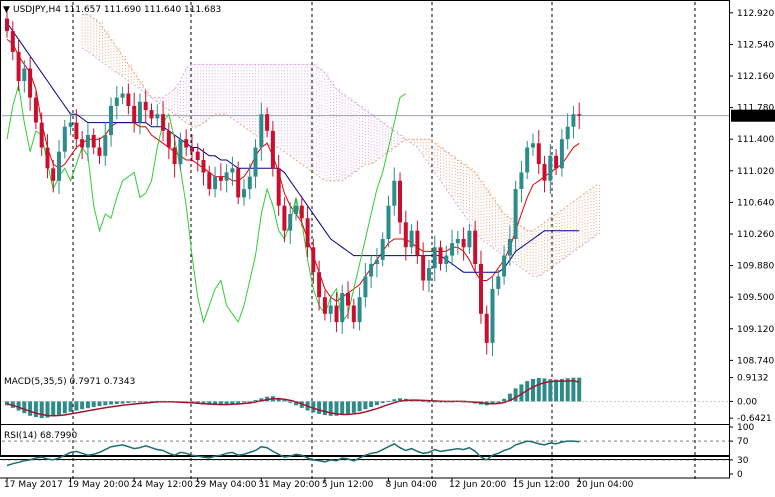  Describe the element at coordinates (755, 330) in the screenshot. I see `price-tick-label: 109.120` at that location.